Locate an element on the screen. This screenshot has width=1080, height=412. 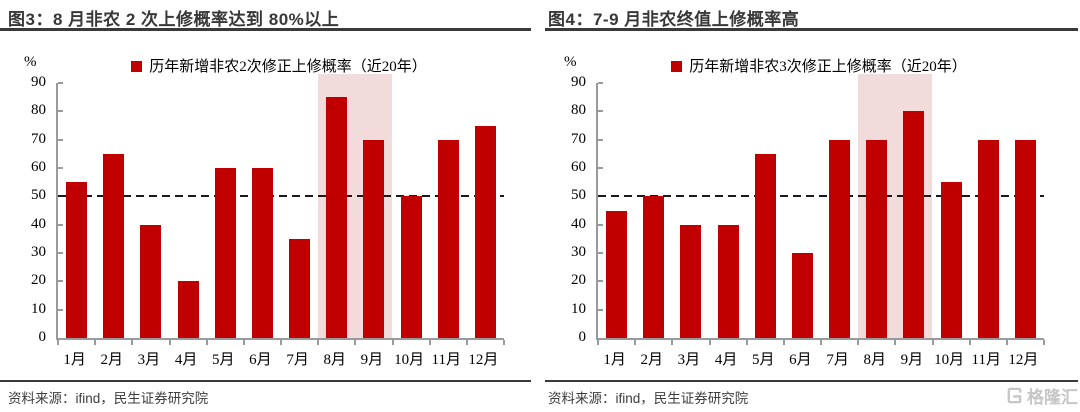
x-axis-label: 8月 is located at coordinates (874, 360).